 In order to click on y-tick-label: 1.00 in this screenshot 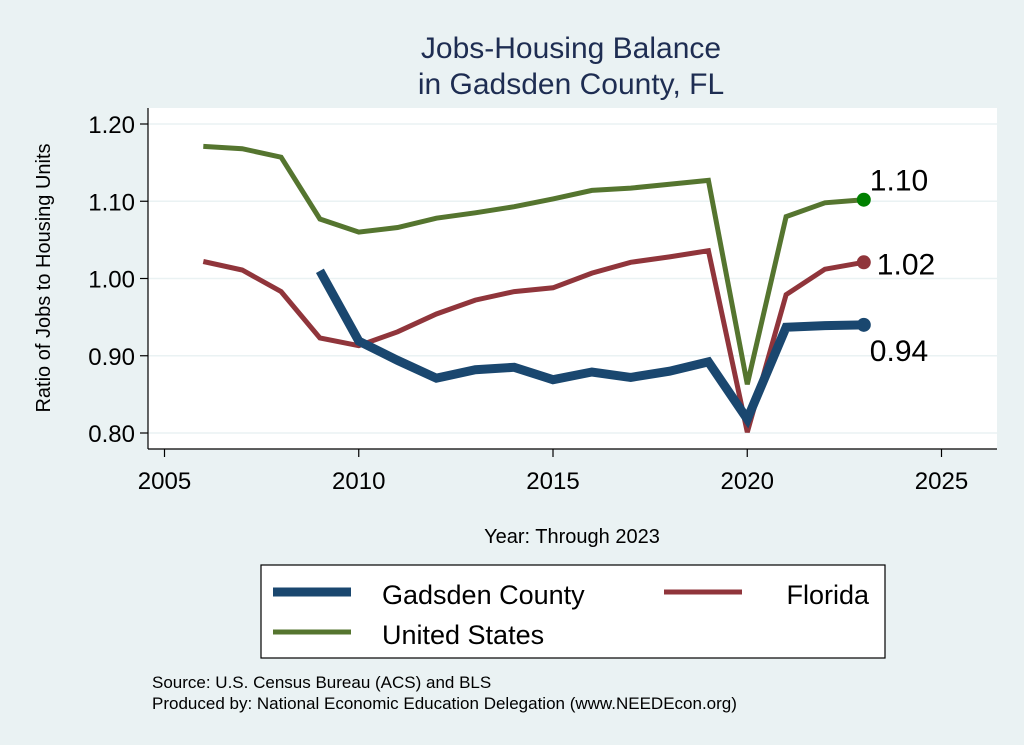, I will do `click(111, 280)`.